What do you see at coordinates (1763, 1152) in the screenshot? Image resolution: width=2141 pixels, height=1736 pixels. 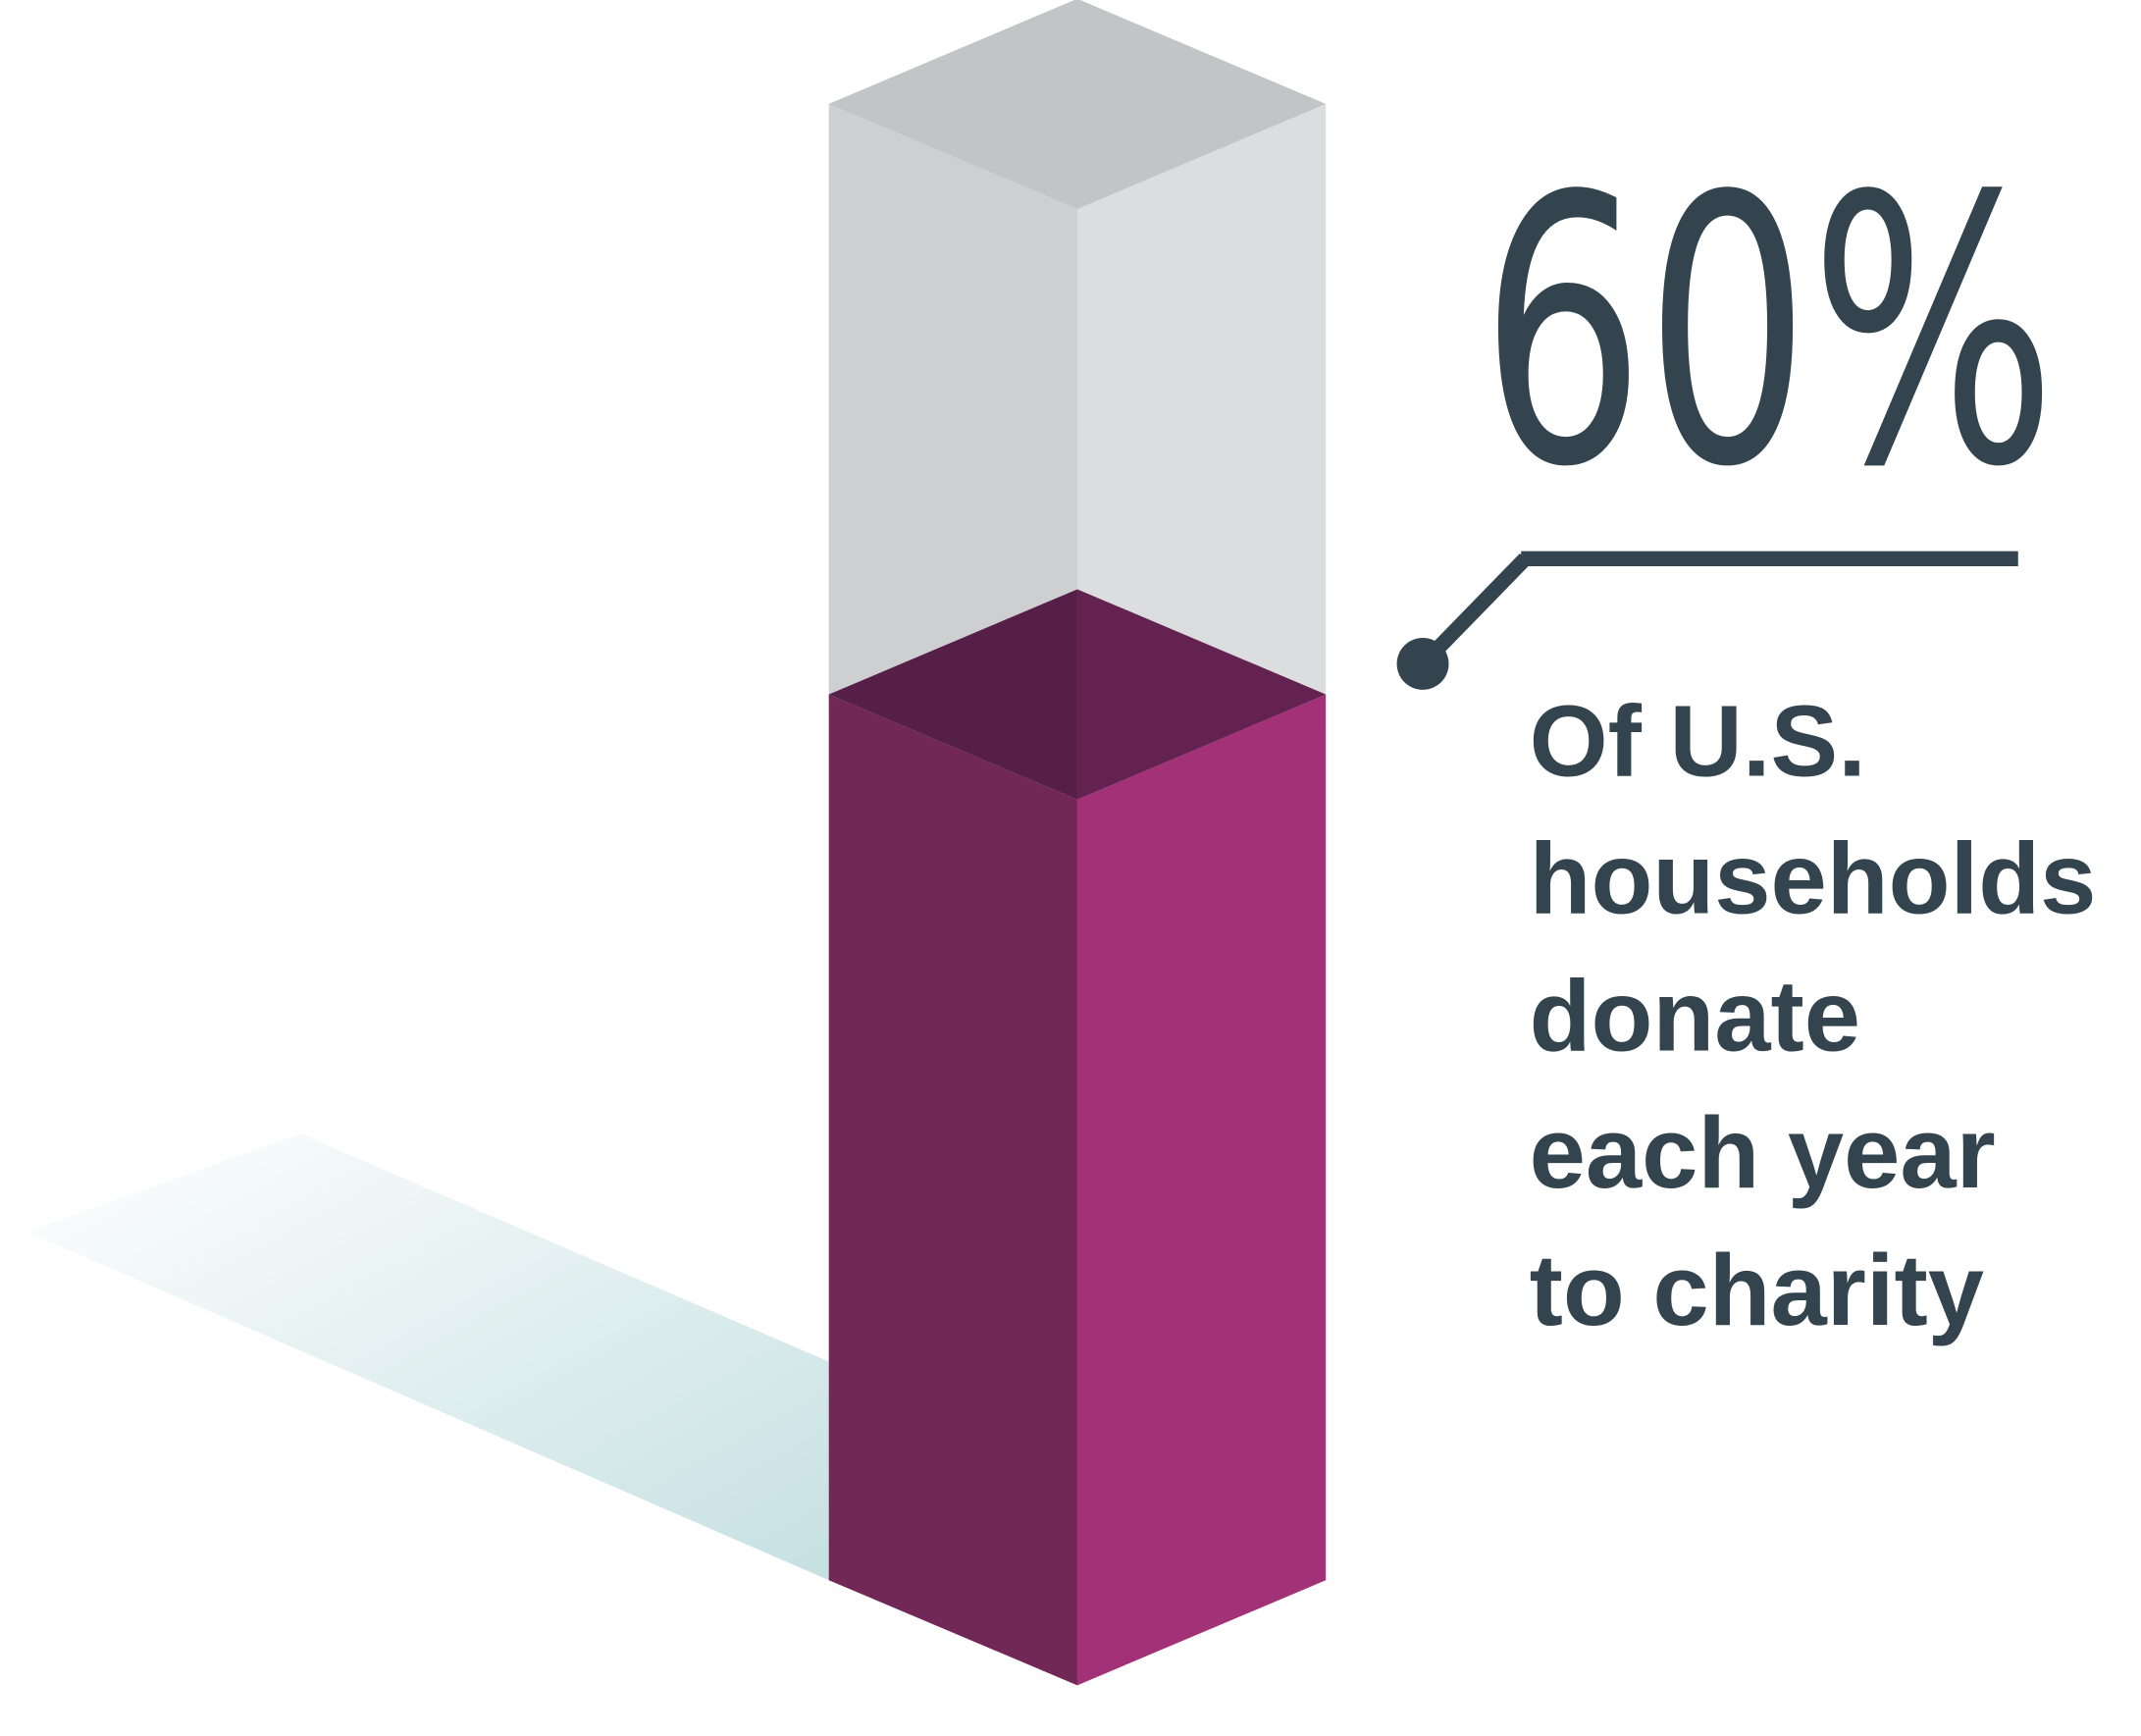 I see `annotation-line: each year` at bounding box center [1763, 1152].